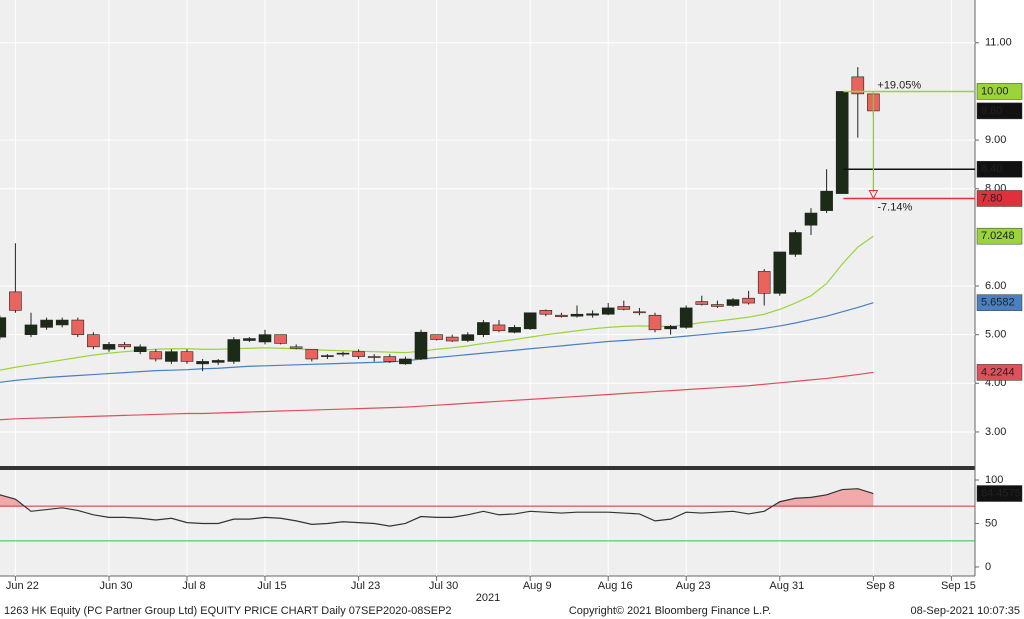 Image resolution: width=1024 pixels, height=619 pixels. Describe the element at coordinates (22, 586) in the screenshot. I see `x-tick-label: Jun 22` at that location.